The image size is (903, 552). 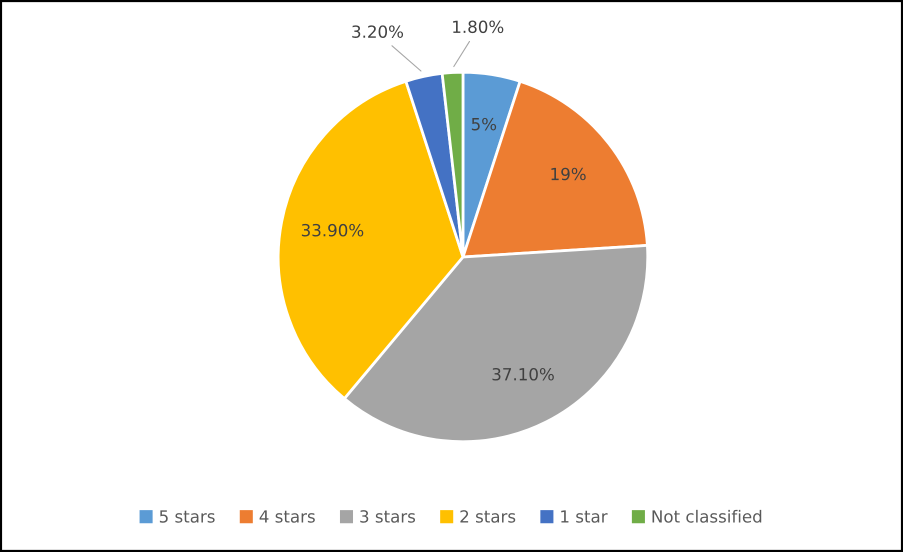 What do you see at coordinates (287, 516) in the screenshot?
I see `legend-label: 4 stars` at bounding box center [287, 516].